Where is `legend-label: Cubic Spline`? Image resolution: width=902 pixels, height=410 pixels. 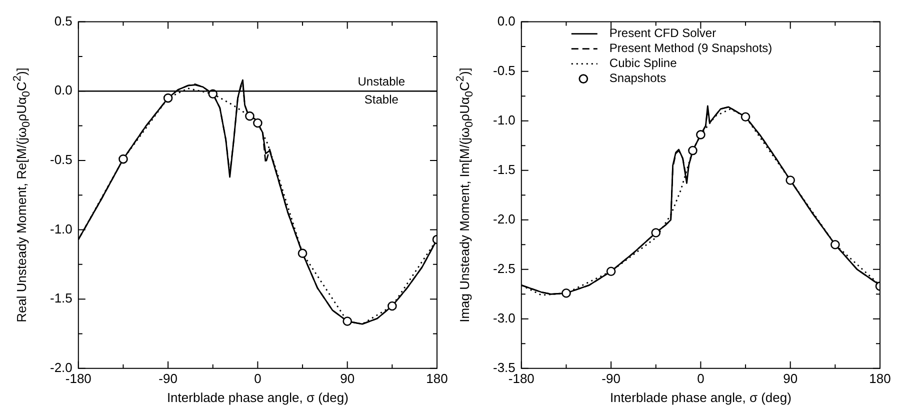 legend-label: Cubic Spline is located at coordinates (643, 63).